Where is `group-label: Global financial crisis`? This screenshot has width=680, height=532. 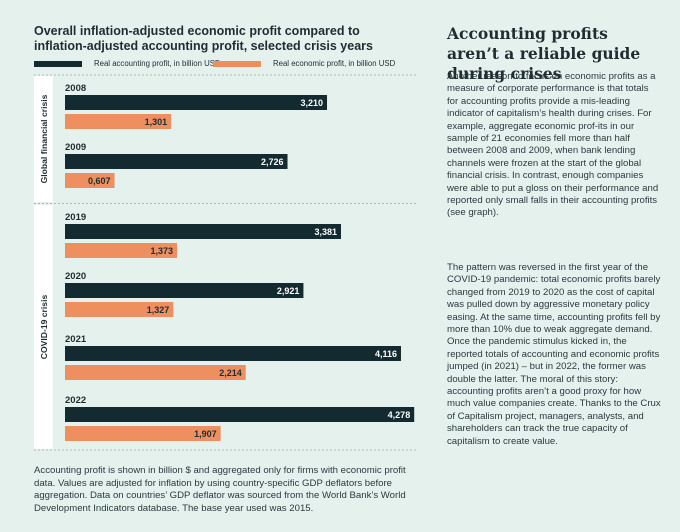
group-label: Global financial crisis is located at coordinates (44, 138).